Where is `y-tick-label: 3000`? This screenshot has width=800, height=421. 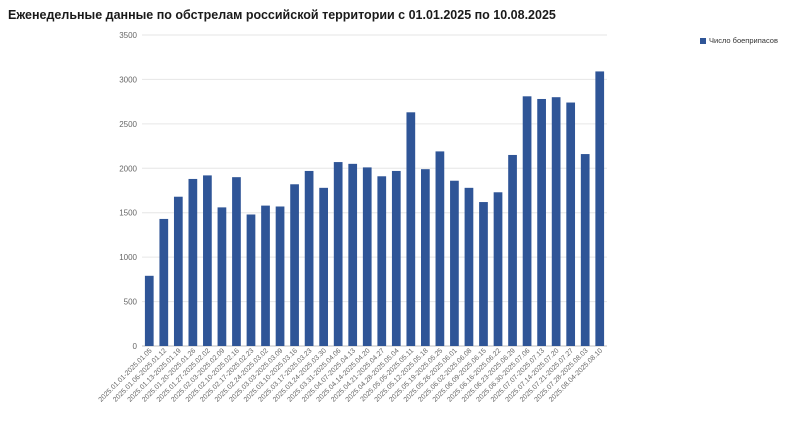
y-tick-label: 3000 is located at coordinates (128, 79).